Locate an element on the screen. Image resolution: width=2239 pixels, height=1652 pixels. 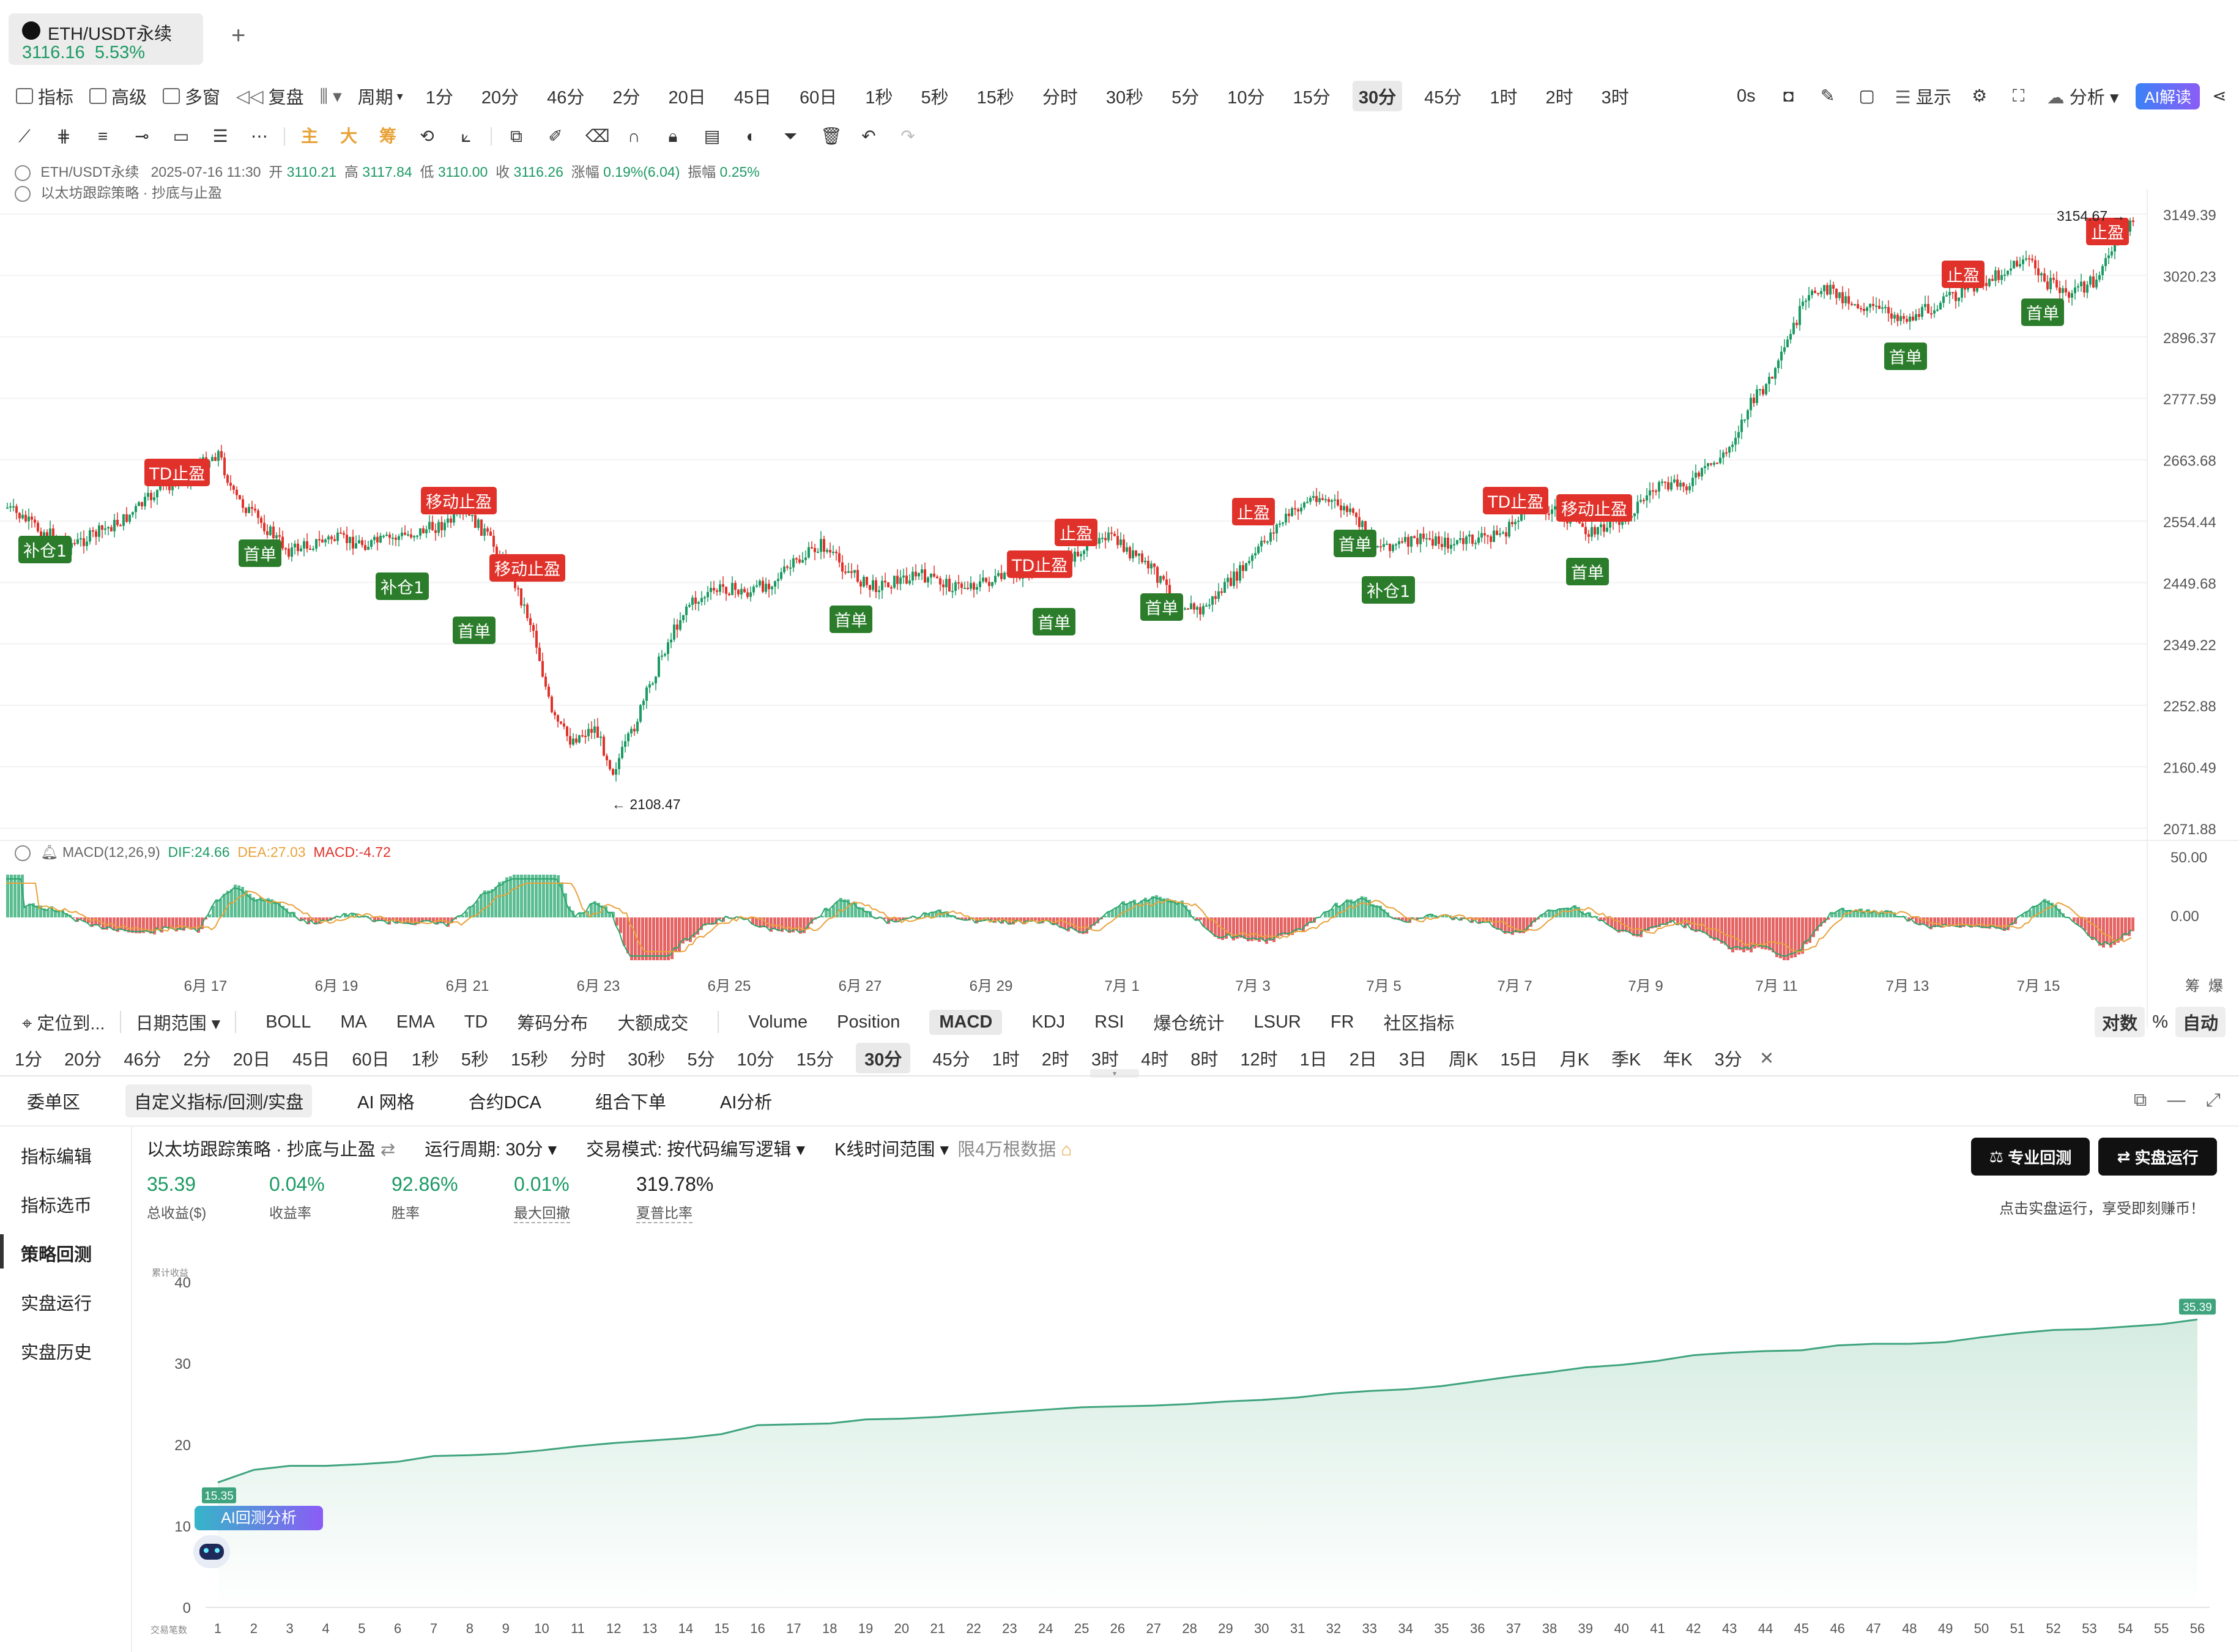
chip-toggle: 筹 is located at coordinates (388, 136).